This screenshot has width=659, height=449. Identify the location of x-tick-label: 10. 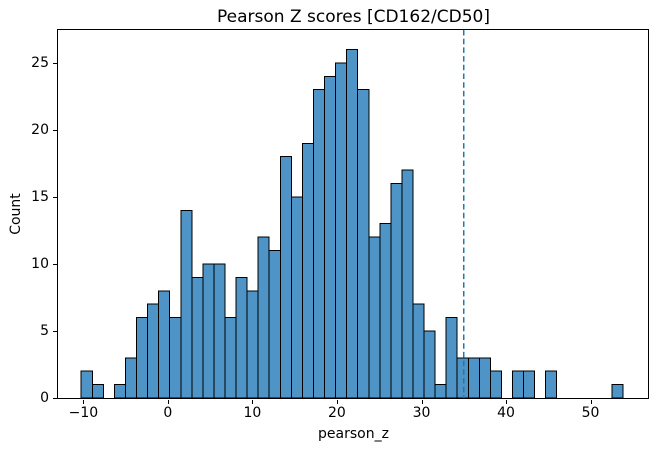
(252, 413).